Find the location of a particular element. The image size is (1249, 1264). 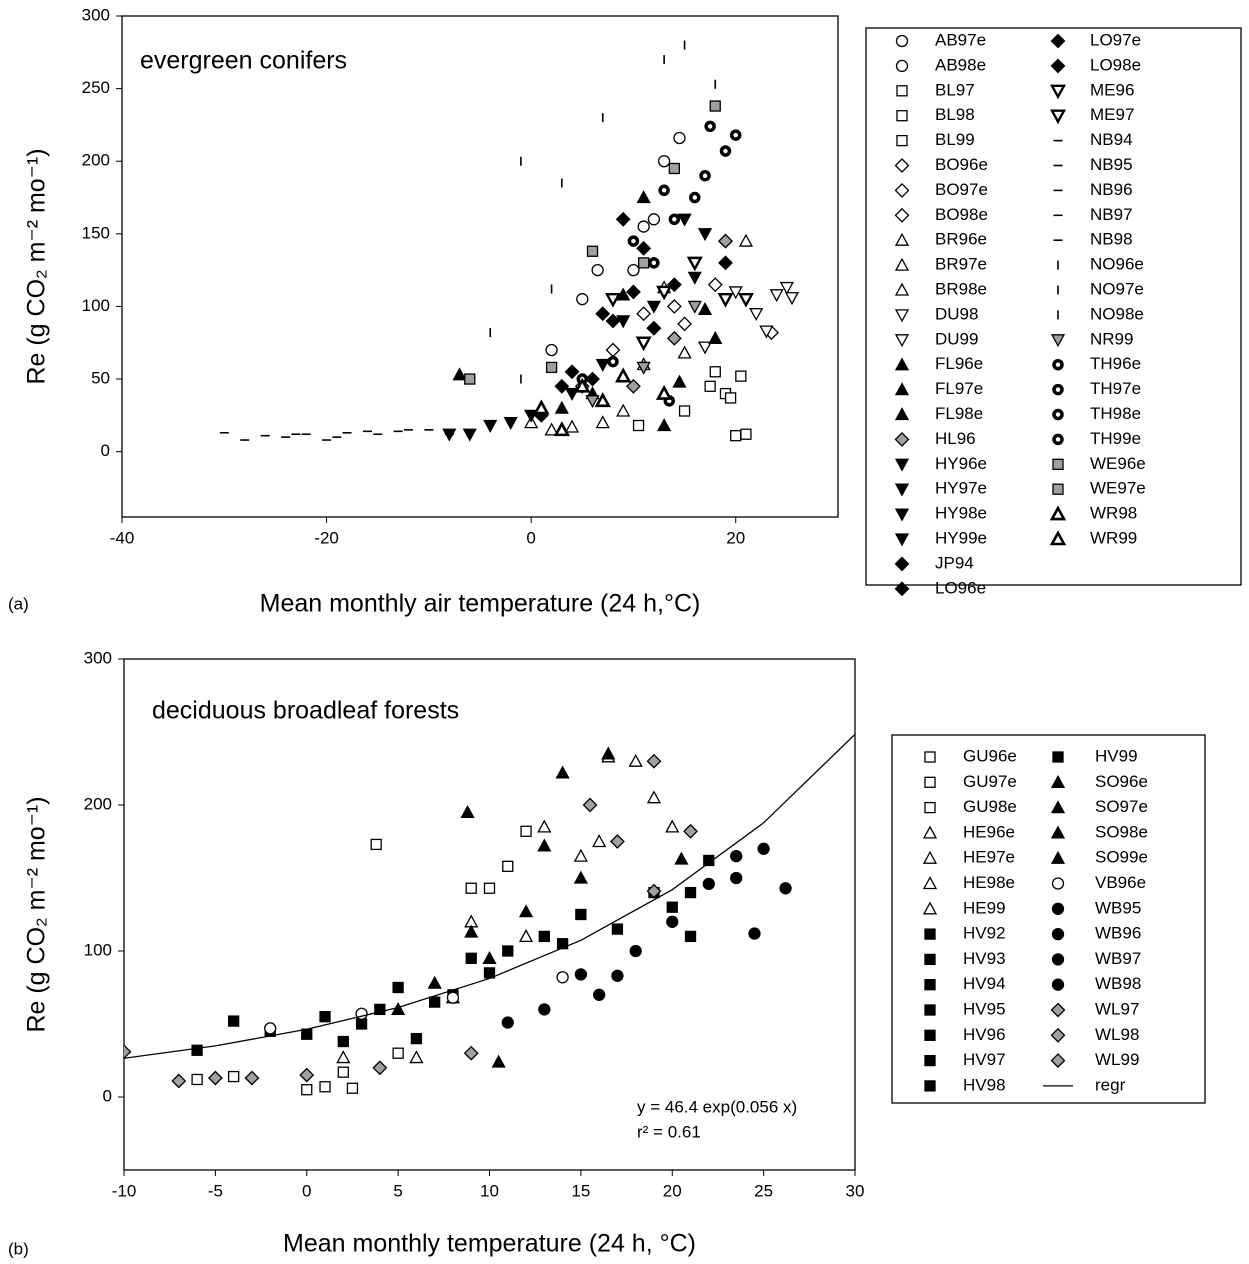

legend-label: BL98 is located at coordinates (955, 114).